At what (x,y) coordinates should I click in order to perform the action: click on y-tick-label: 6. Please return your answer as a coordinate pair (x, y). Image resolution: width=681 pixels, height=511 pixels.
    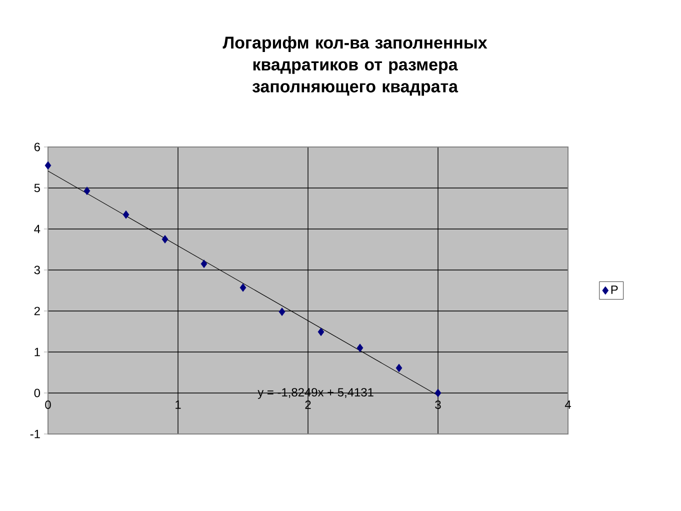
    Looking at the image, I should click on (37, 147).